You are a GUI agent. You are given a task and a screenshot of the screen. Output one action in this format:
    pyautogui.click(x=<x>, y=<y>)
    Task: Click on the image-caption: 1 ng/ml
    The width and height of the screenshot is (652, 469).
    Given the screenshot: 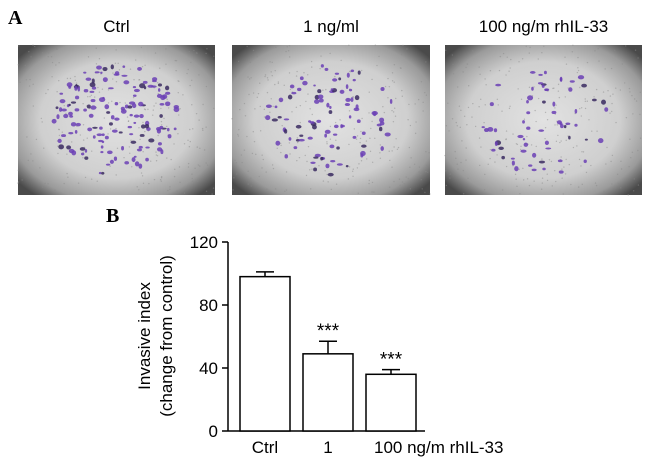 What is the action you would take?
    pyautogui.click(x=331, y=26)
    